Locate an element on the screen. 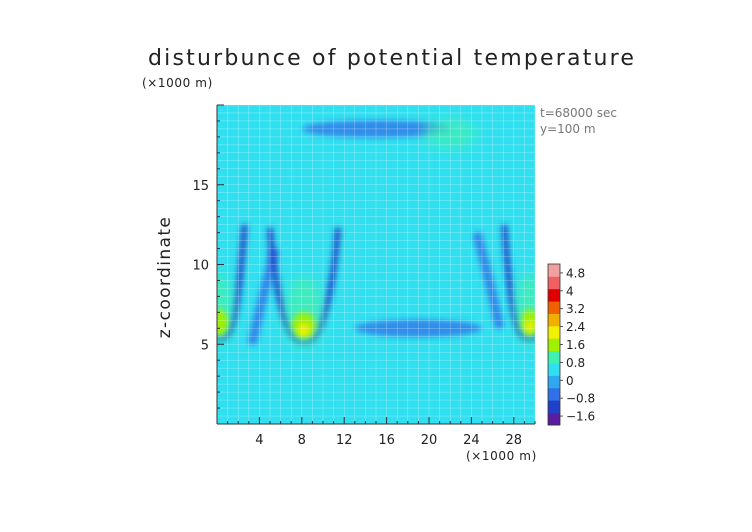 This screenshot has height=532, width=752. y-position-annotation: y=100 m is located at coordinates (568, 129).